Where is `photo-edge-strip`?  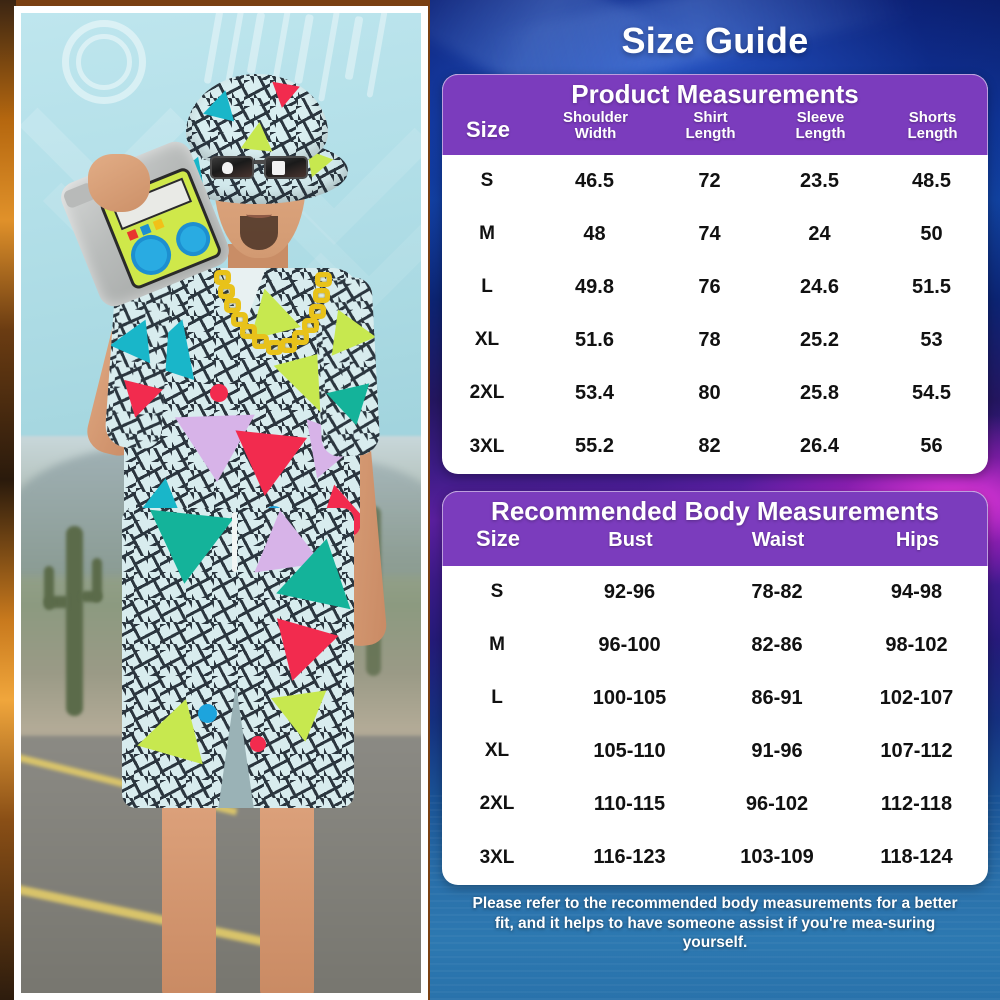 photo-edge-strip is located at coordinates (8, 500).